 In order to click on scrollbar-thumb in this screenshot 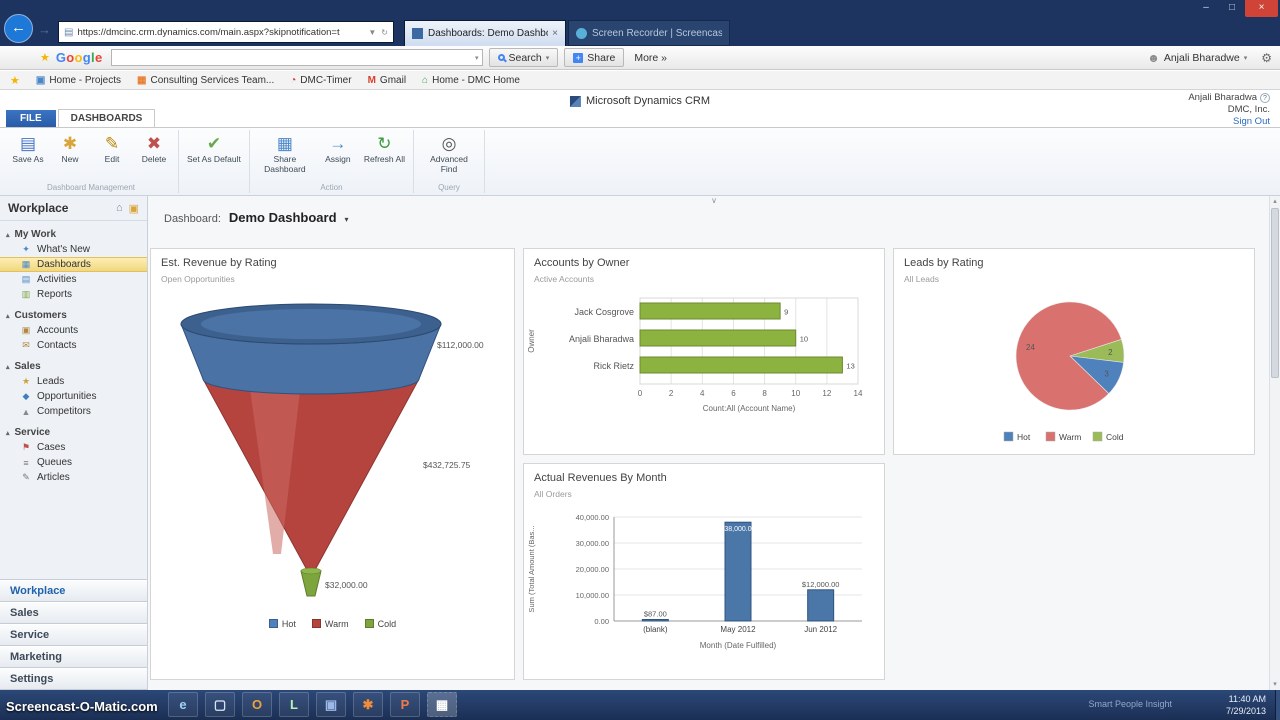, I will do `click(1275, 293)`.